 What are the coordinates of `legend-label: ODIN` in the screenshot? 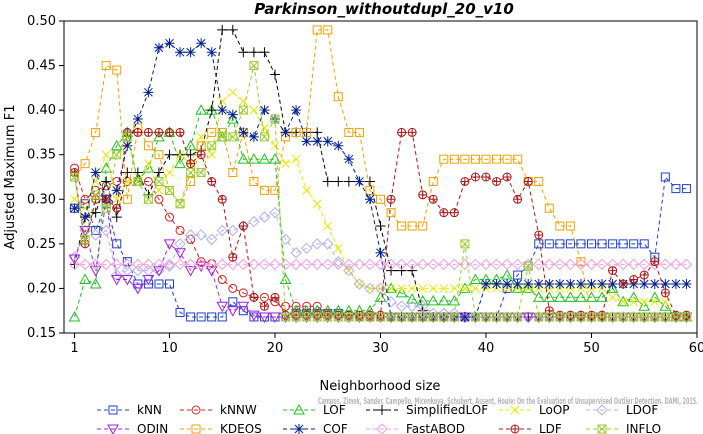 It's located at (152, 428).